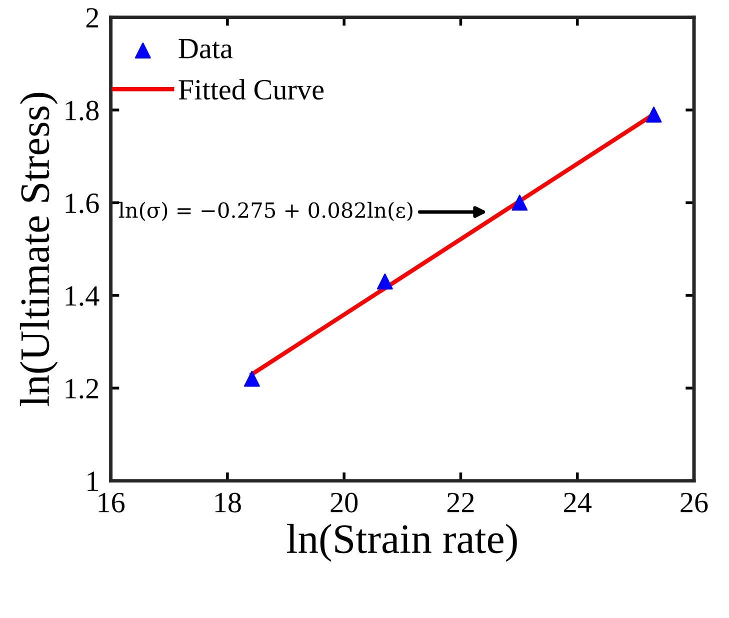 This screenshot has width=729, height=618. I want to click on y-tick-label: 1, so click(93, 481).